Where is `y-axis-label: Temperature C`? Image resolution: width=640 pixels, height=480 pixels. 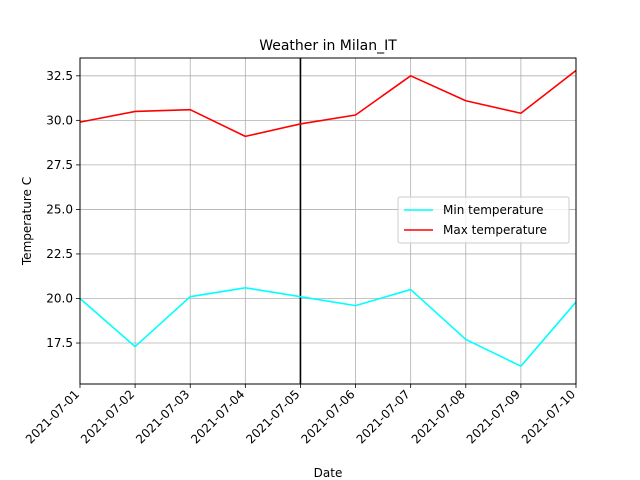
y-axis-label: Temperature C is located at coordinates (27, 221).